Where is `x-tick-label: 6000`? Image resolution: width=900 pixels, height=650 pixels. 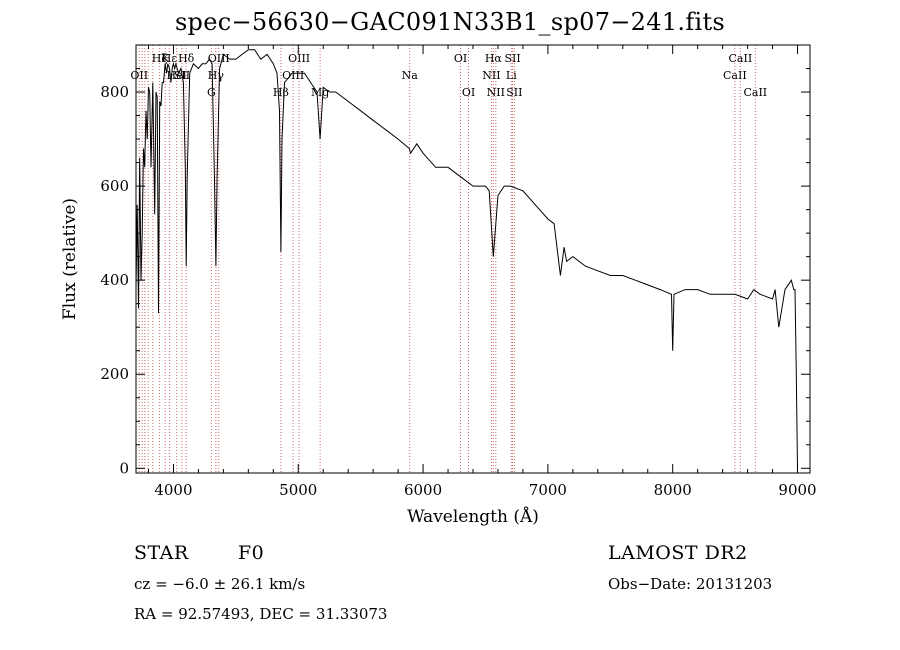 x-tick-label: 6000 is located at coordinates (423, 490).